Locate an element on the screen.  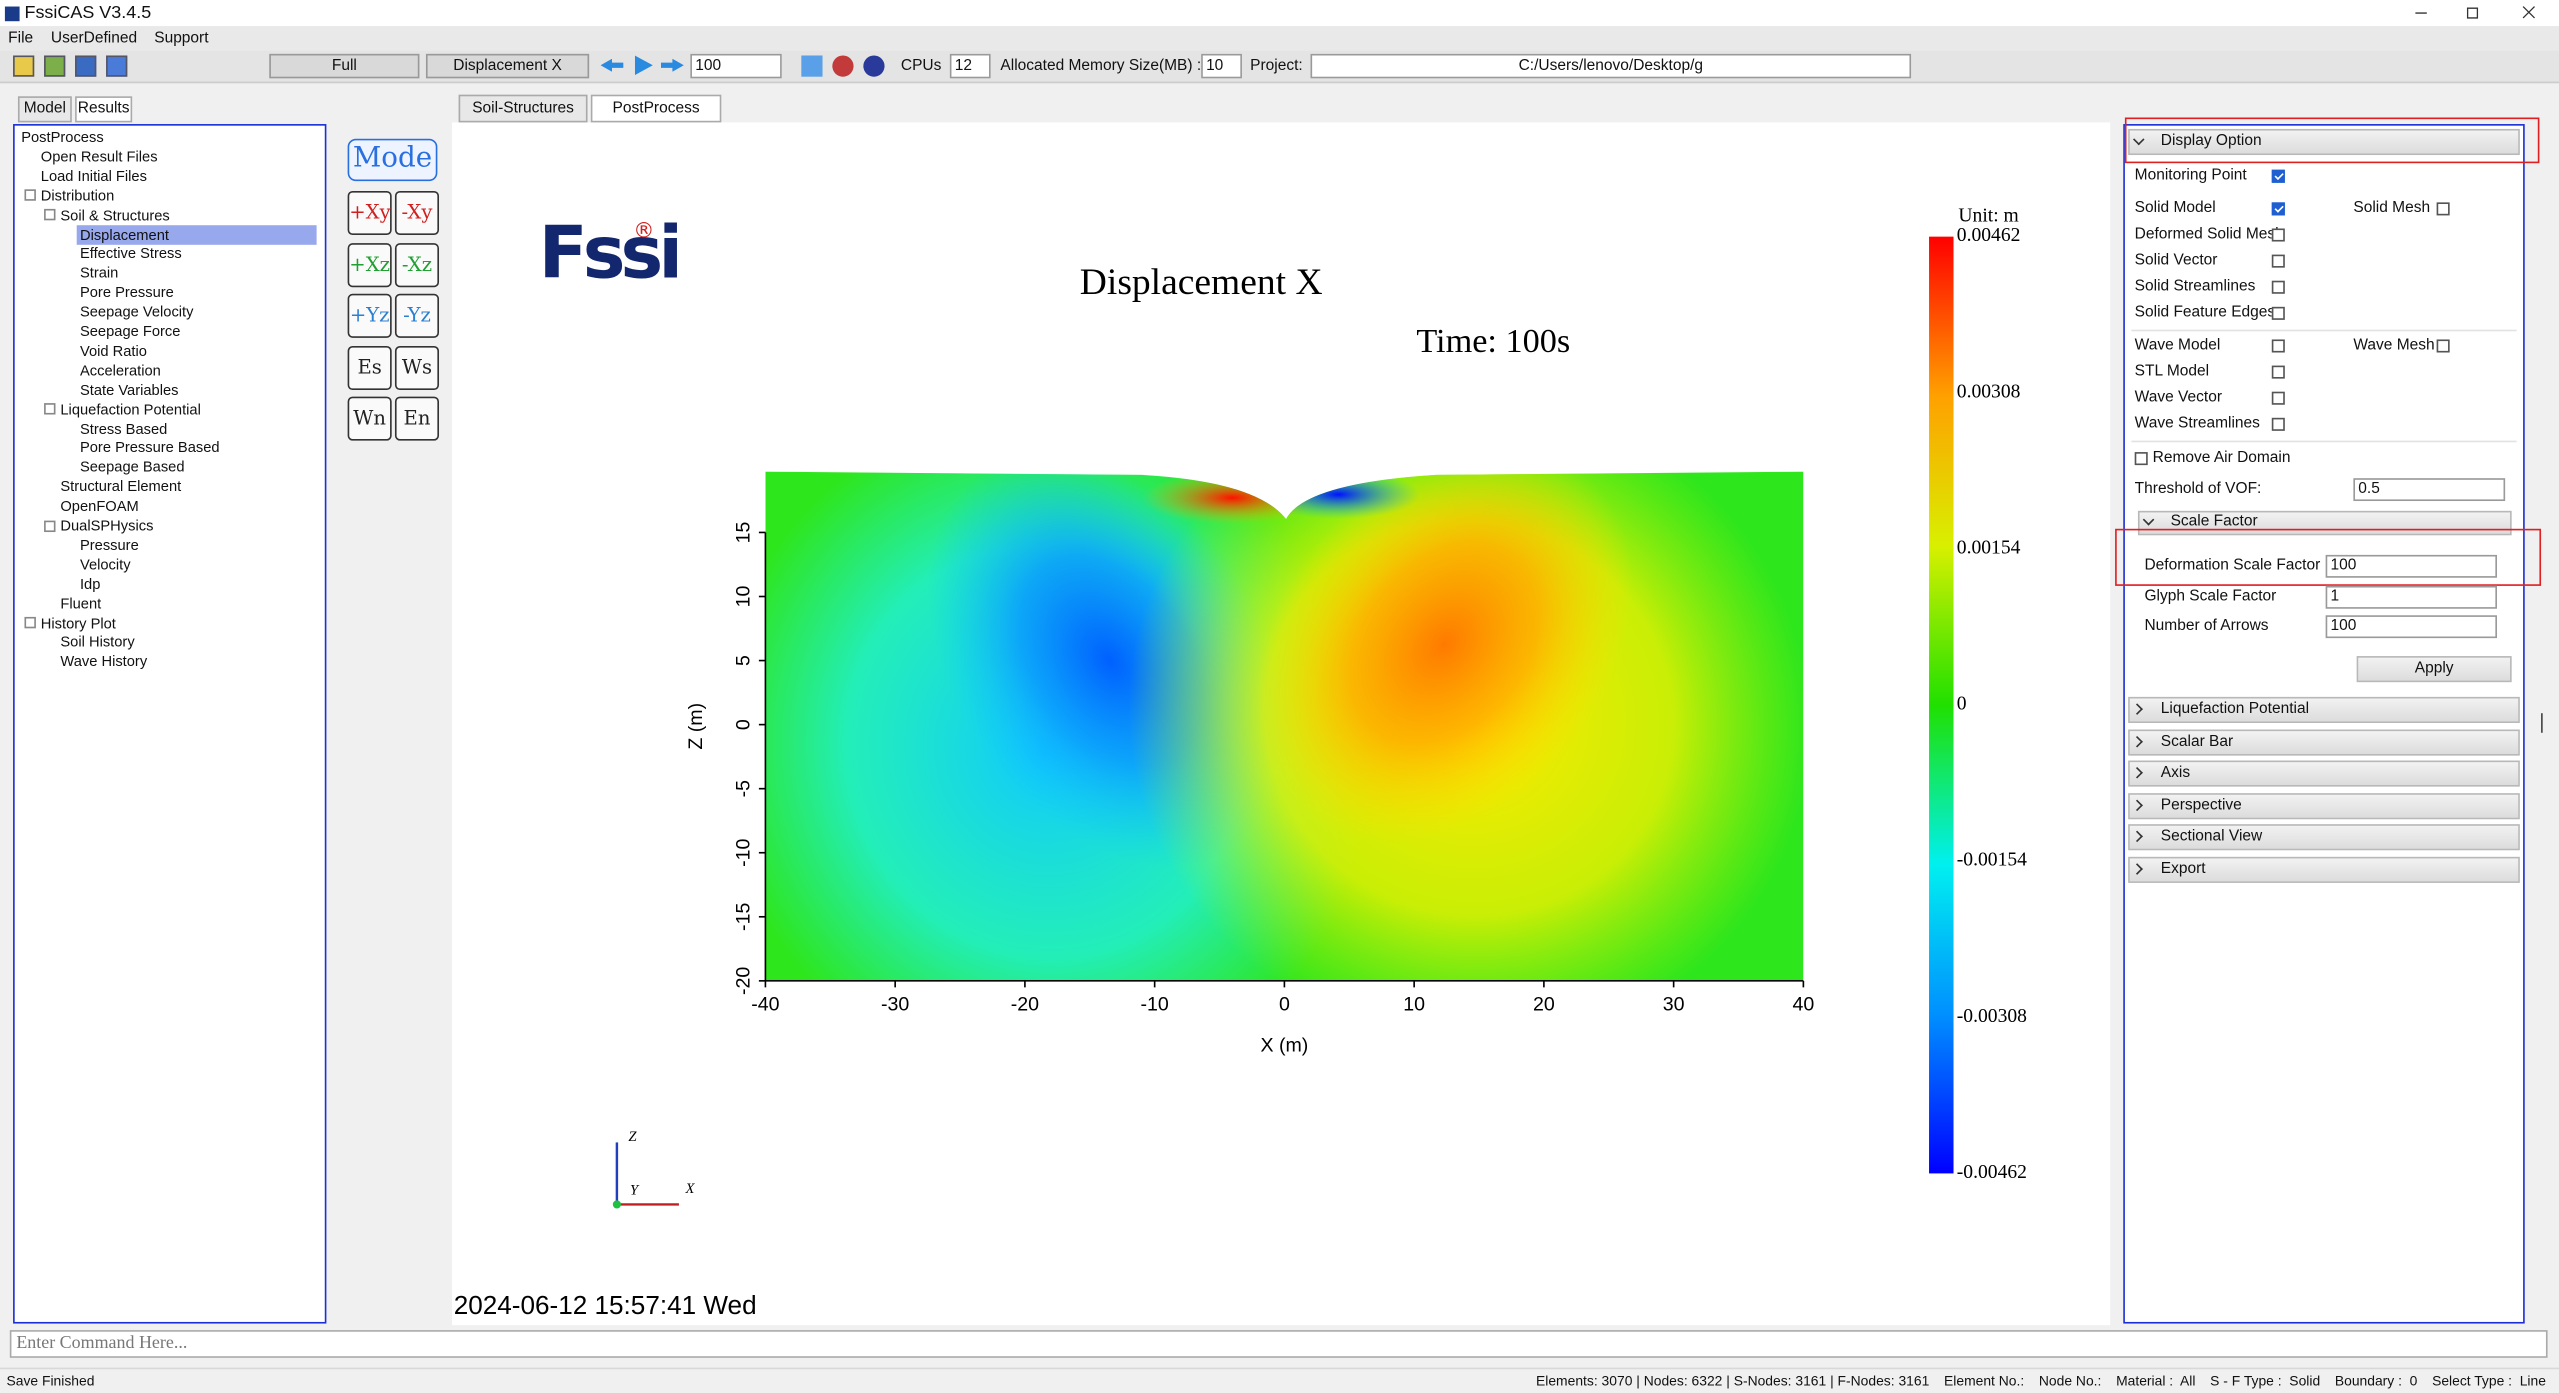
tree-item: Strain is located at coordinates (99, 273).